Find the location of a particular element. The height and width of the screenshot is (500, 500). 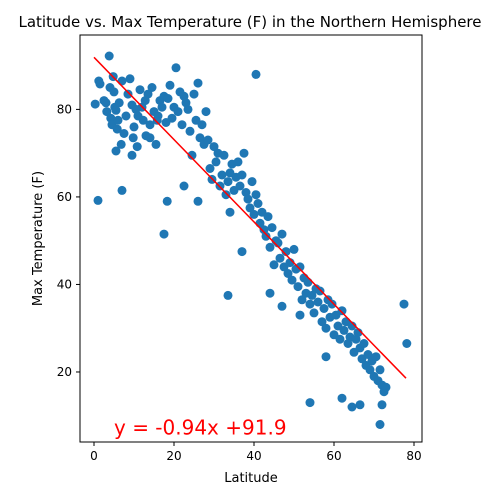

x-axis-label: Latitude is located at coordinates (251, 478).